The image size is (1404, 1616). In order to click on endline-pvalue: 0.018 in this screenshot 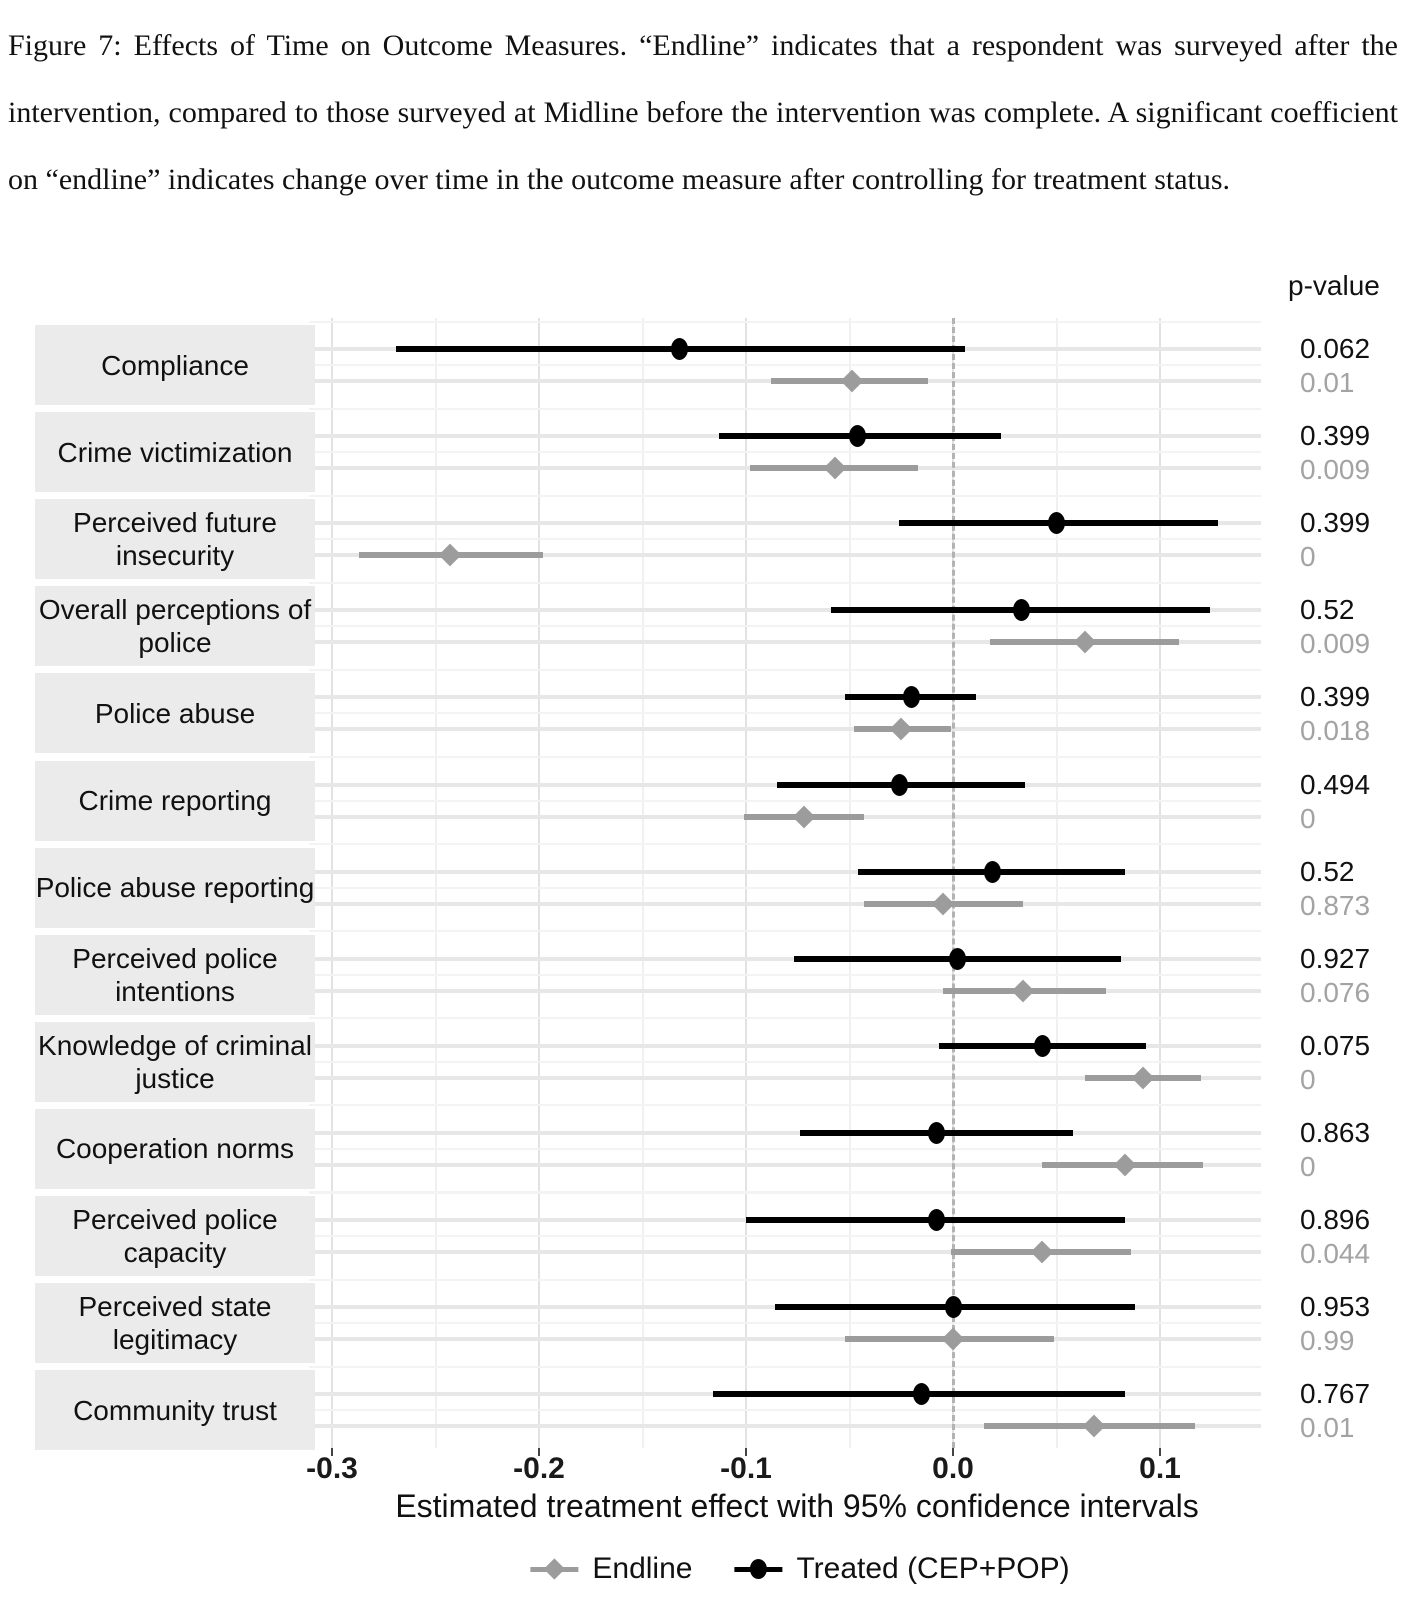, I will do `click(1335, 731)`.